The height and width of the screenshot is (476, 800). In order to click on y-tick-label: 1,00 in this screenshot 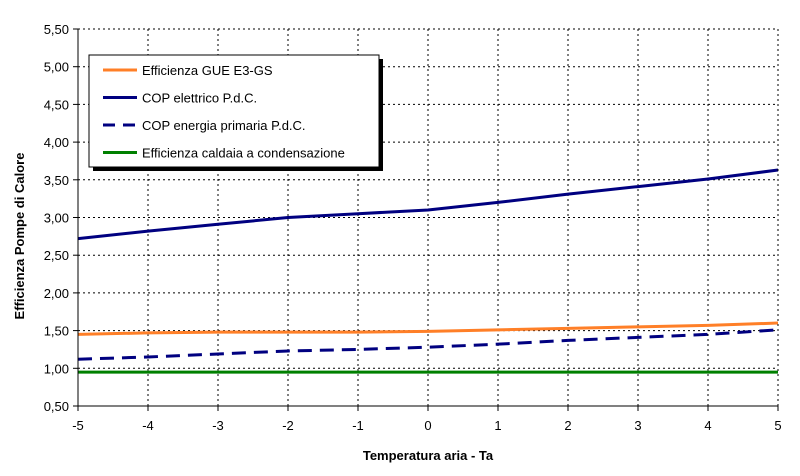, I will do `click(56, 368)`.